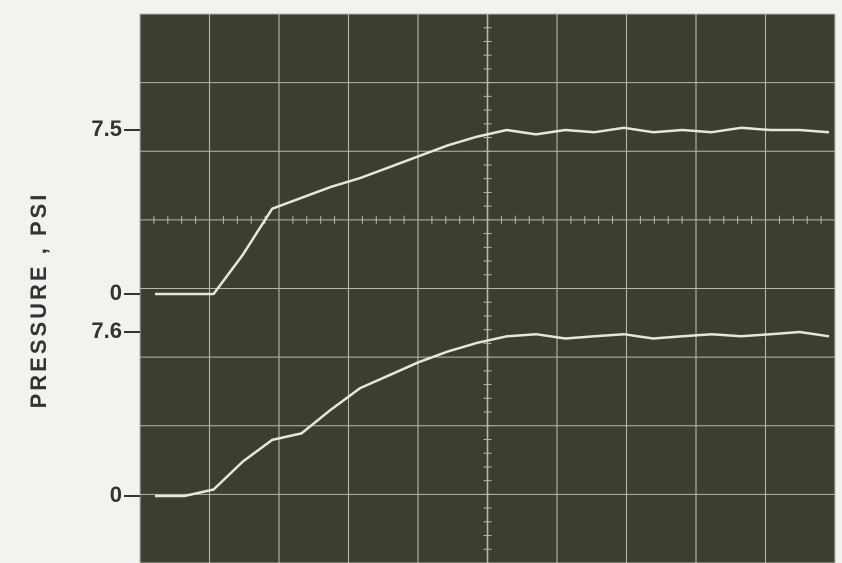  Describe the element at coordinates (106, 128) in the screenshot. I see `y-tick-label: 7.5` at that location.